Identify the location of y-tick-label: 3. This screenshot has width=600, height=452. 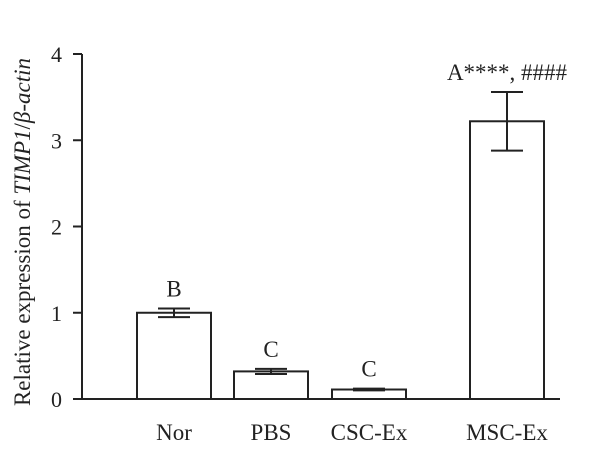
(56, 140).